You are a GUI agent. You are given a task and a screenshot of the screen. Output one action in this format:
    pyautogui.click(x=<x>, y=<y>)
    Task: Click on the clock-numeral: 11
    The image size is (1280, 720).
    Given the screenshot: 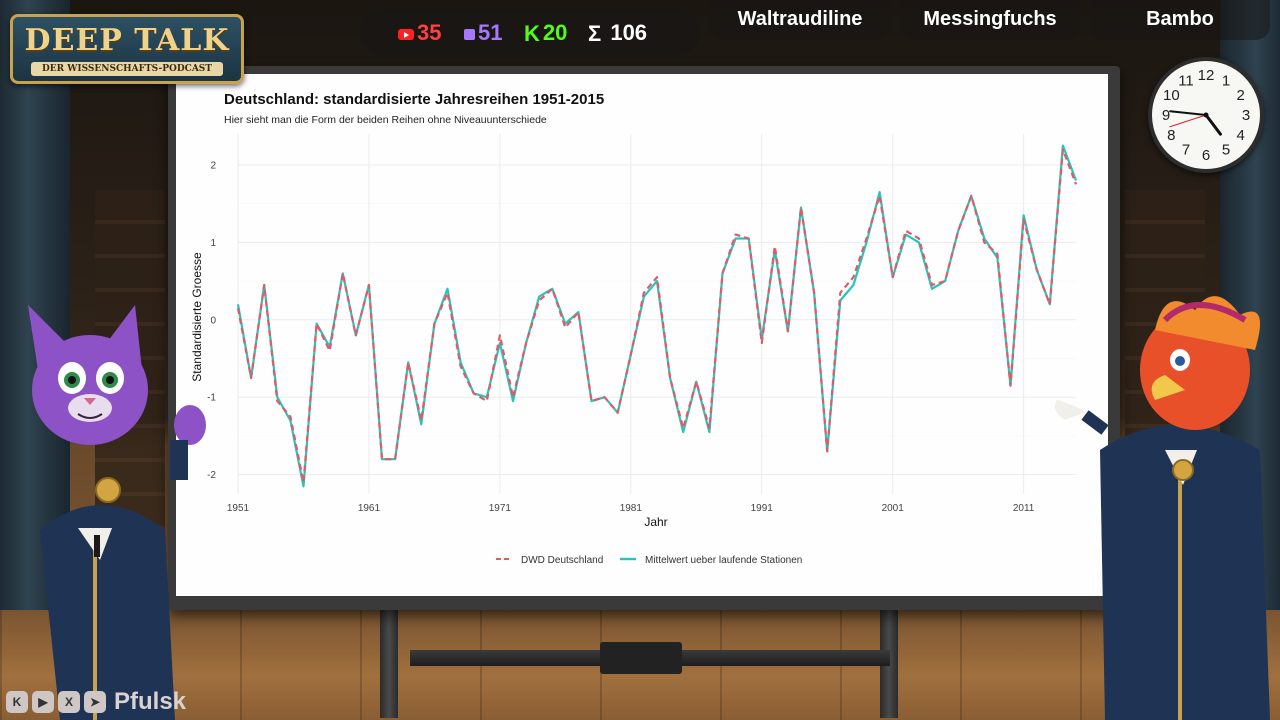 What is the action you would take?
    pyautogui.click(x=1186, y=80)
    